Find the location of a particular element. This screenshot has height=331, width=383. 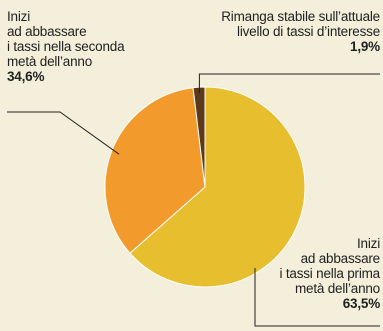

slice-label-line: i tassi nella prima is located at coordinates (330, 273).